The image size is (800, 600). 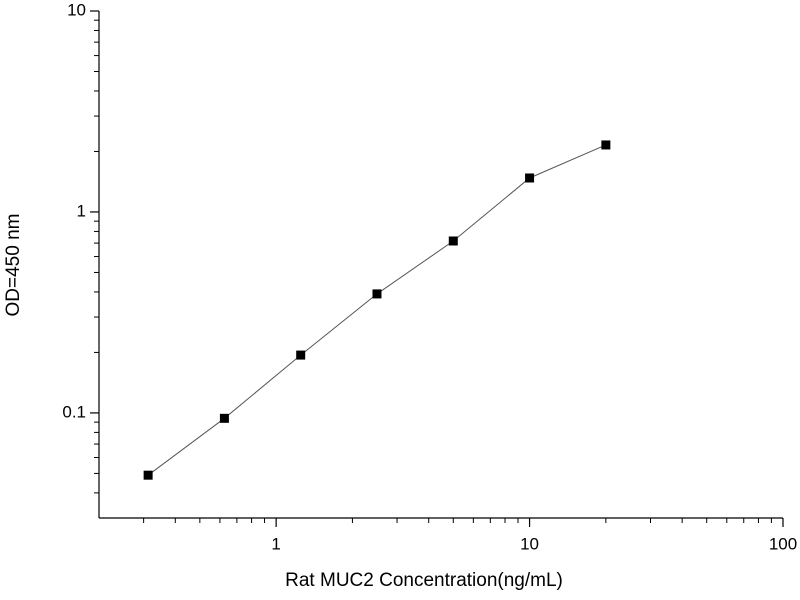 What do you see at coordinates (424, 580) in the screenshot?
I see `x-axis-label: Rat MUC2 Concentration(ng/mL)` at bounding box center [424, 580].